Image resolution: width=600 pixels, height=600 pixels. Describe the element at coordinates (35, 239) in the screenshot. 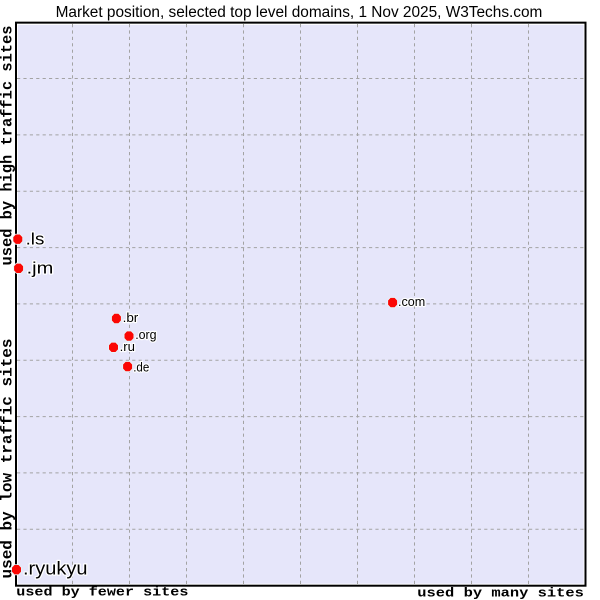

I see `svg-text: .ls` at that location.